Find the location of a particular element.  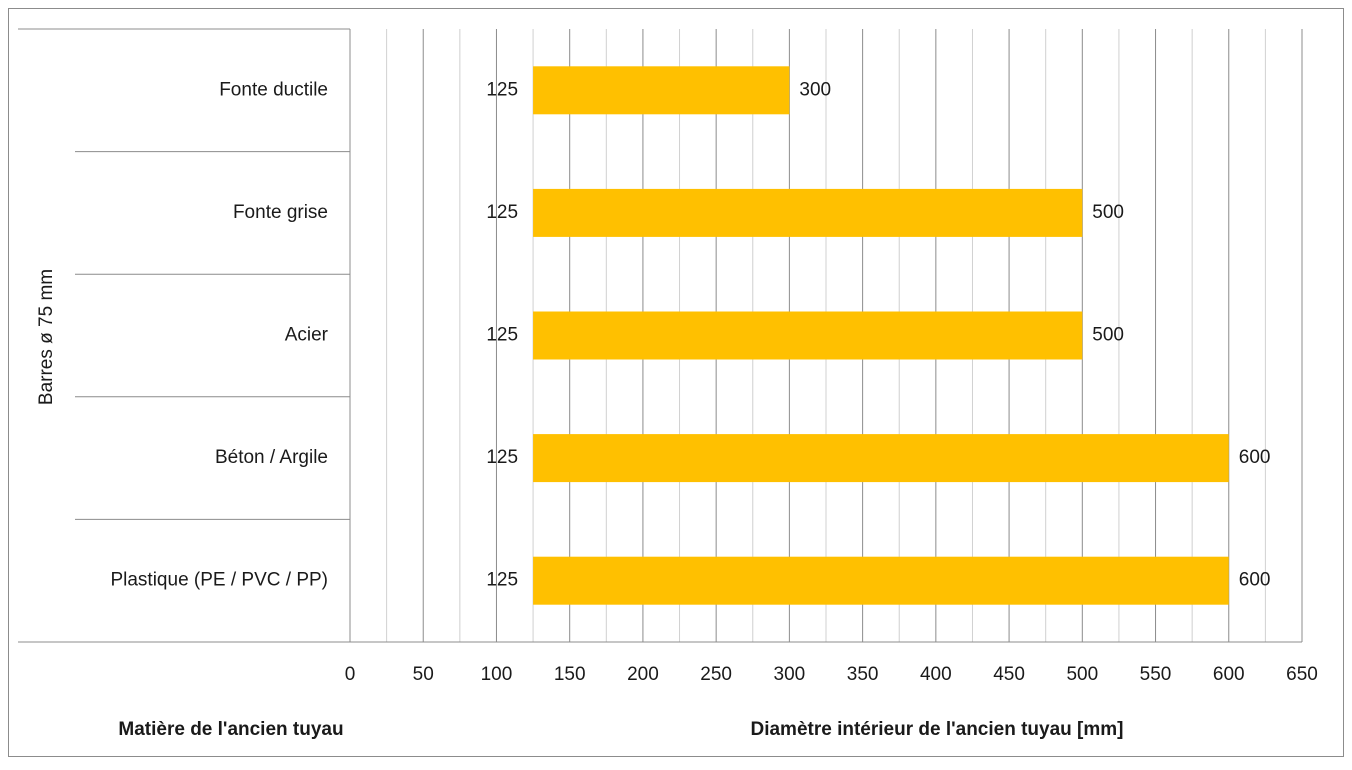

x-tick-label: 550 is located at coordinates (1156, 674).